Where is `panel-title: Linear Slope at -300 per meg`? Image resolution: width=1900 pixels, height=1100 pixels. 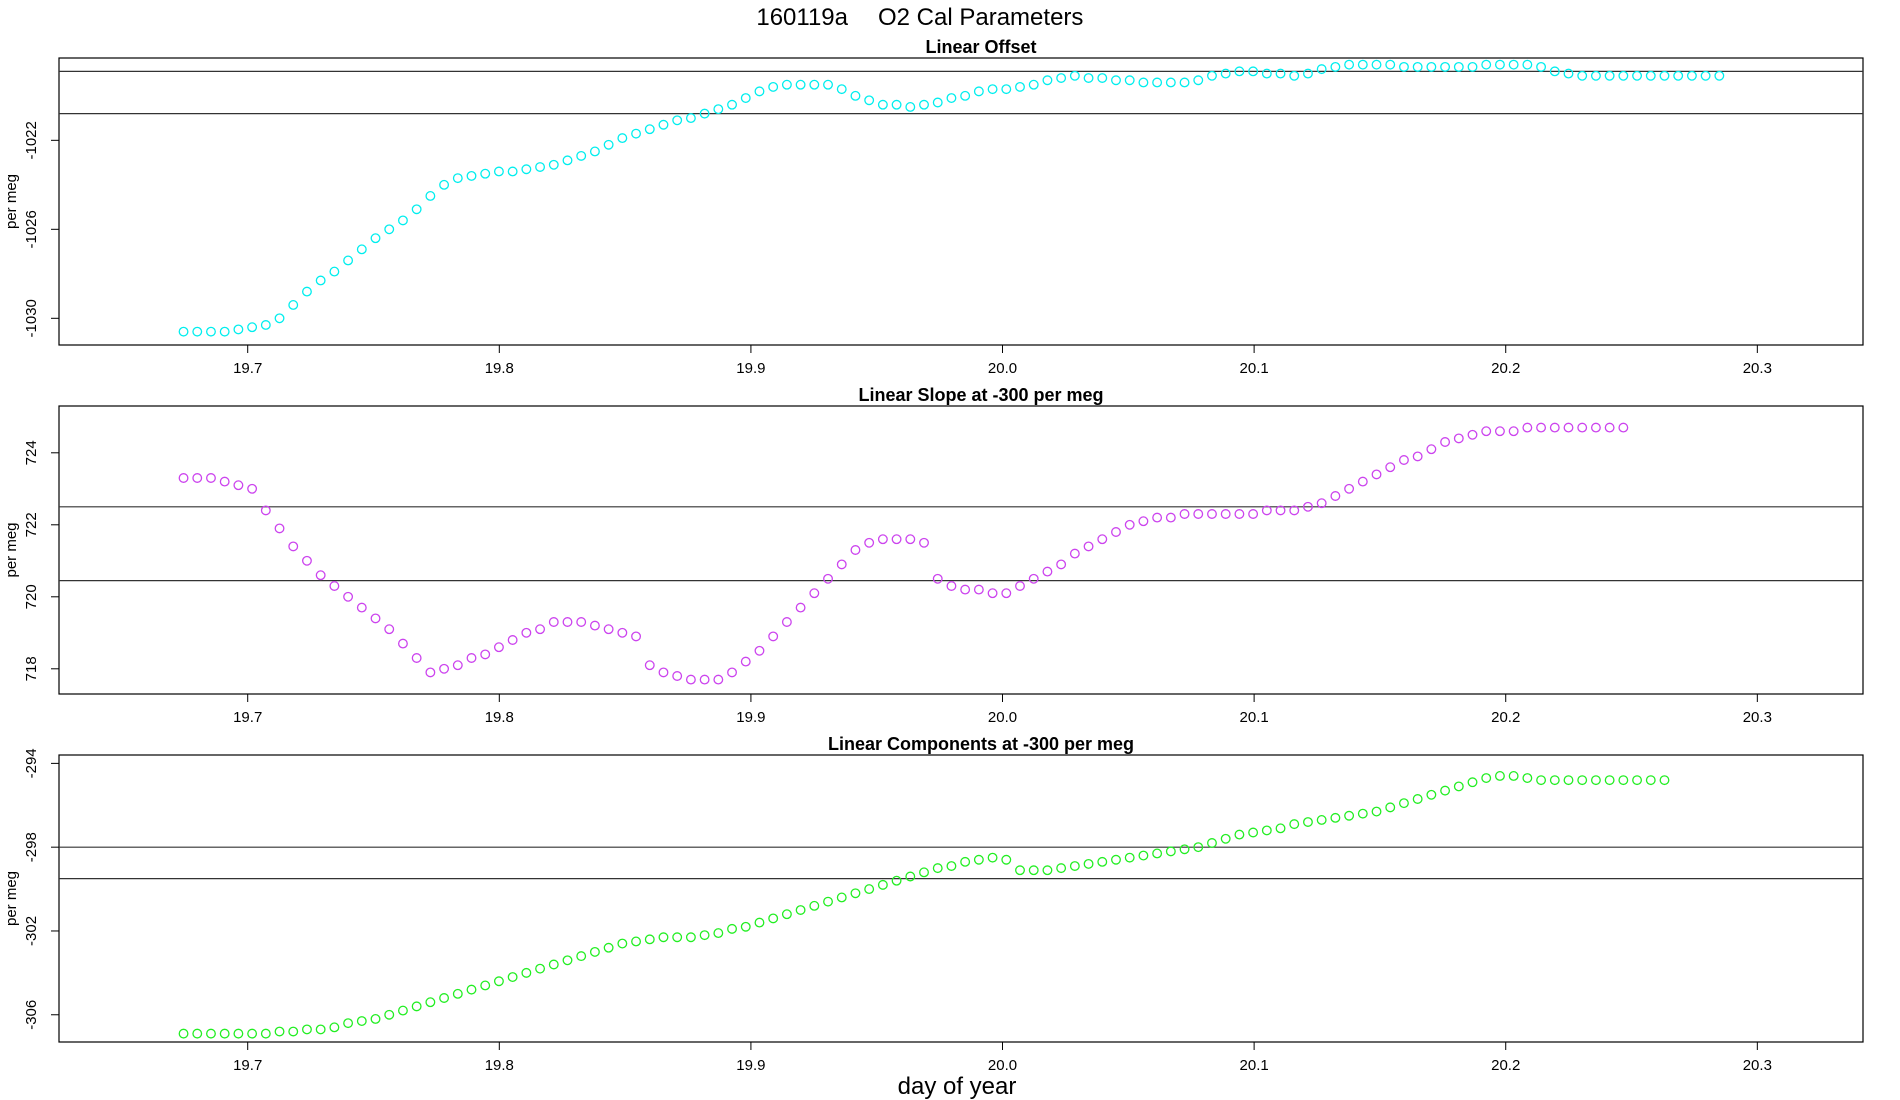 panel-title: Linear Slope at -300 per meg is located at coordinates (980, 395).